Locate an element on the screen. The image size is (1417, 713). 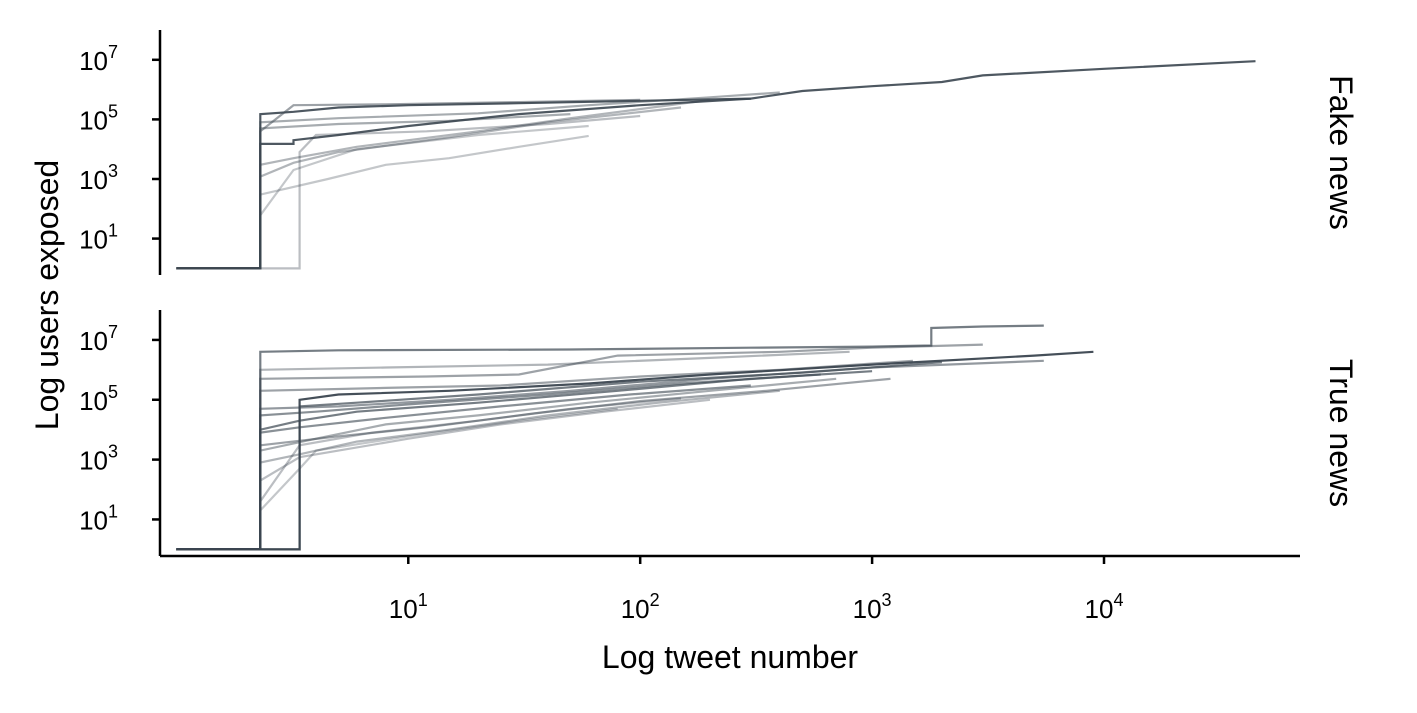
x-axis: 10¹ 10² 10³ 10⁴ is located at coordinates (730, 589).